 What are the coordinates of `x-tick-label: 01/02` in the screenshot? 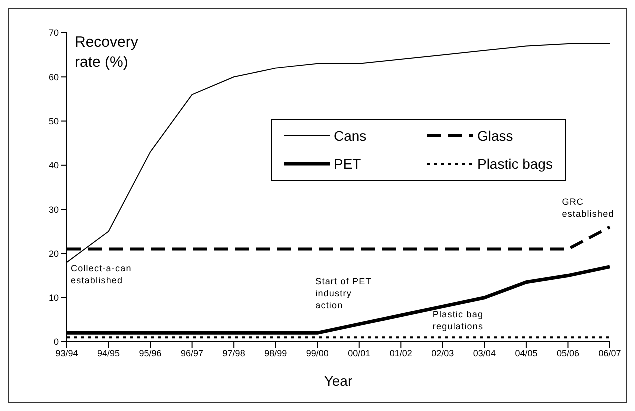 It's located at (401, 353).